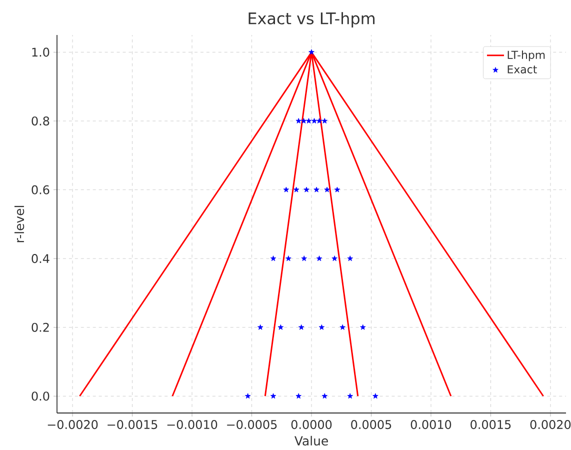 This screenshot has width=571, height=450. Describe the element at coordinates (73, 425) in the screenshot. I see `x-tick-label: −0.0020` at that location.